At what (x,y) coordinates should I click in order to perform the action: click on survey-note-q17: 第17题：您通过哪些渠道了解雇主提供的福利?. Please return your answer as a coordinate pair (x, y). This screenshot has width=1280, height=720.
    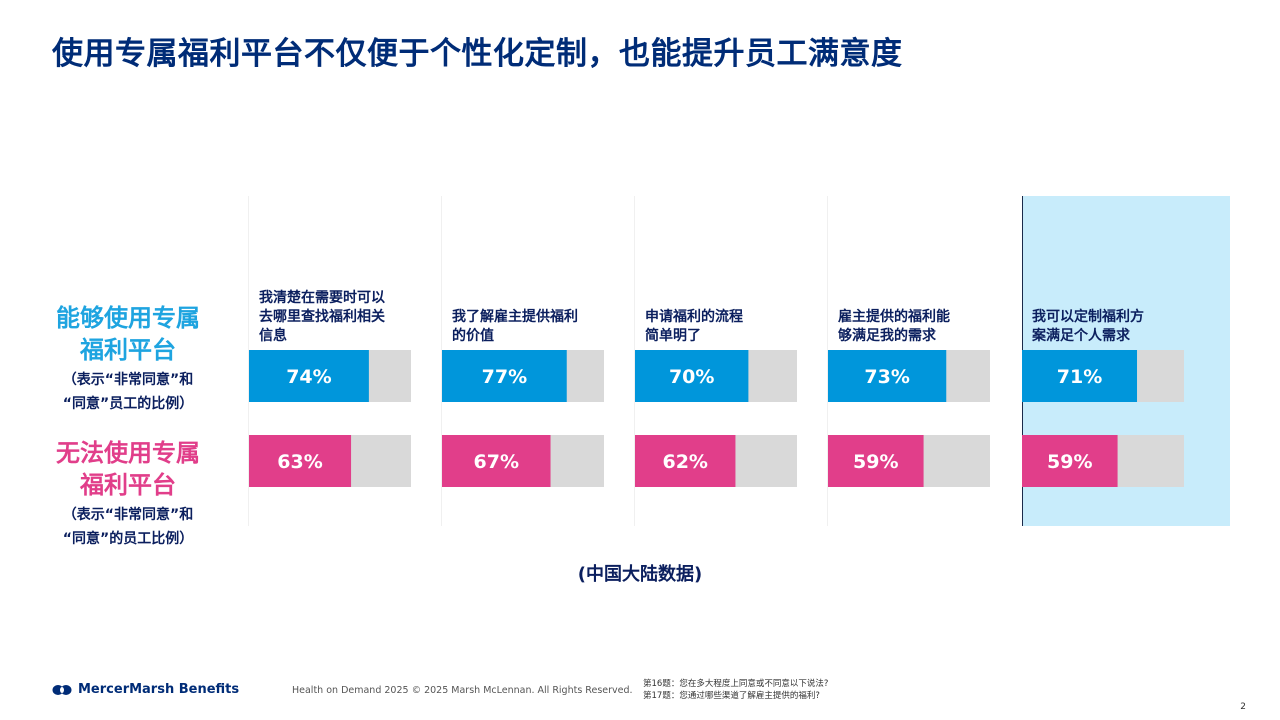
    Looking at the image, I should click on (731, 696).